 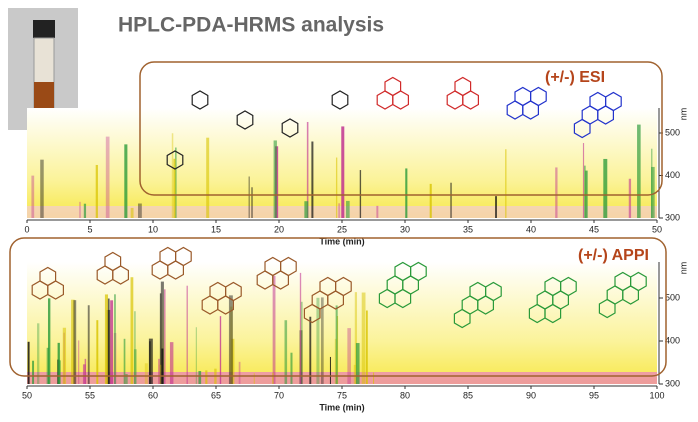 What do you see at coordinates (468, 395) in the screenshot?
I see `x-tick-label: 85` at bounding box center [468, 395].